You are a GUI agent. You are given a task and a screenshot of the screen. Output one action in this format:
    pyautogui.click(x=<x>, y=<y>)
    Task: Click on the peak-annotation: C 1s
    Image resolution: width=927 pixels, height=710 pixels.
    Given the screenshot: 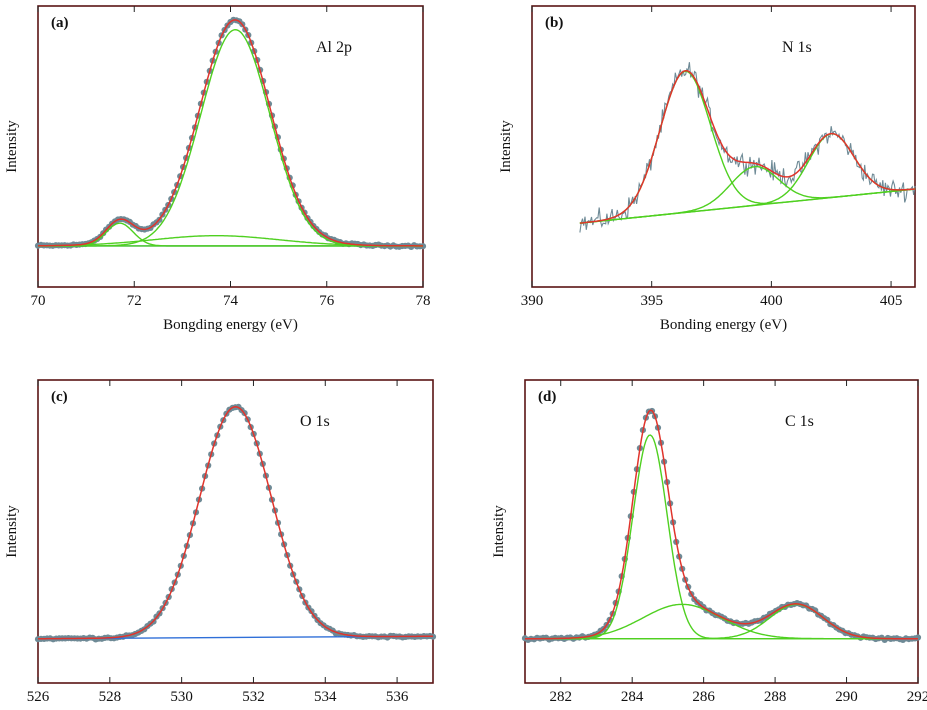 What is the action you would take?
    pyautogui.click(x=799, y=421)
    